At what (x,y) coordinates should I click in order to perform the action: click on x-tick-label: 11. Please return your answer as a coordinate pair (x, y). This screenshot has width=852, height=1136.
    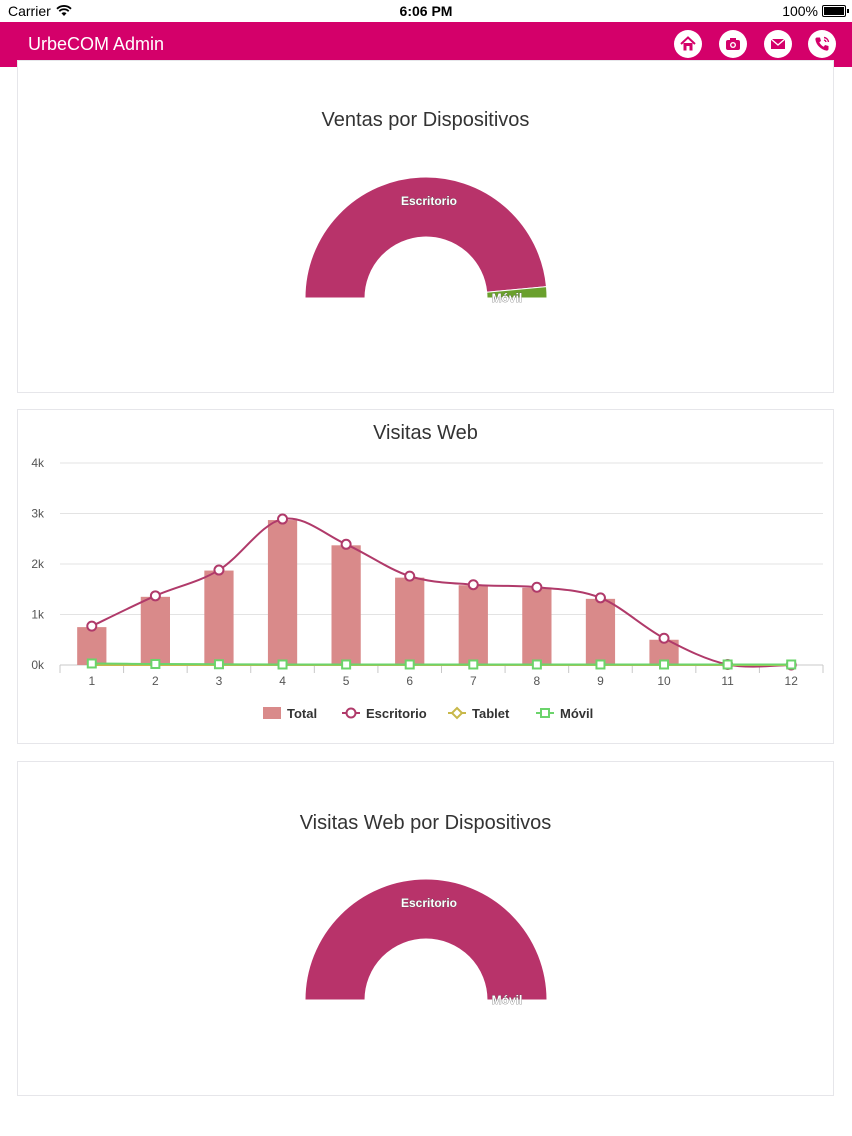
    Looking at the image, I should click on (727, 681).